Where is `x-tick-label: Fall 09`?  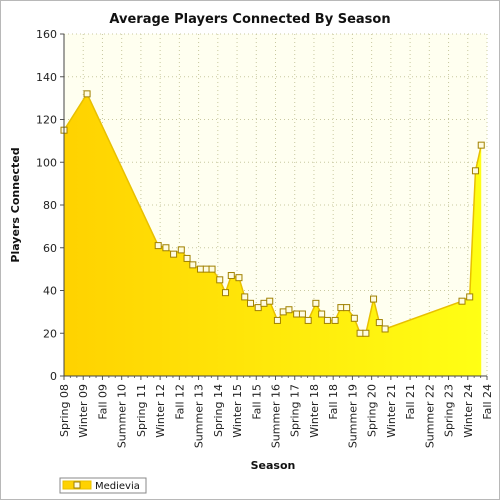 x-tick-label: Fall 09 is located at coordinates (102, 402).